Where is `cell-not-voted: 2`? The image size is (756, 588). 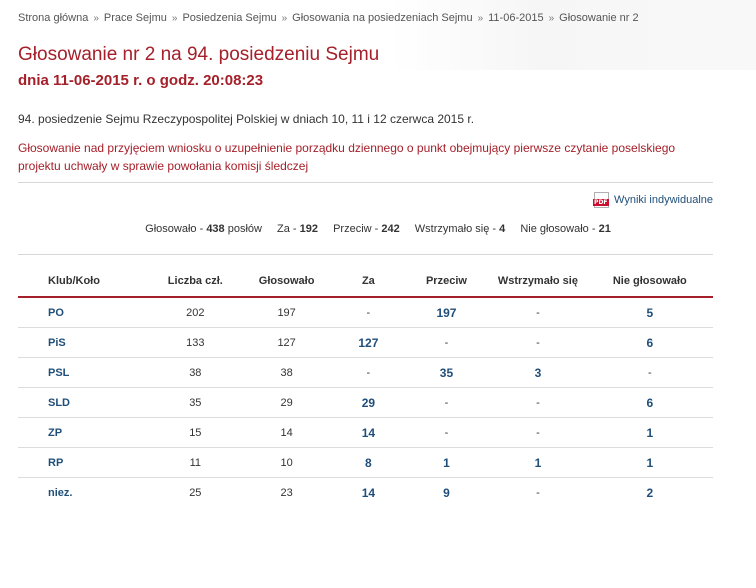 cell-not-voted: 2 is located at coordinates (650, 492).